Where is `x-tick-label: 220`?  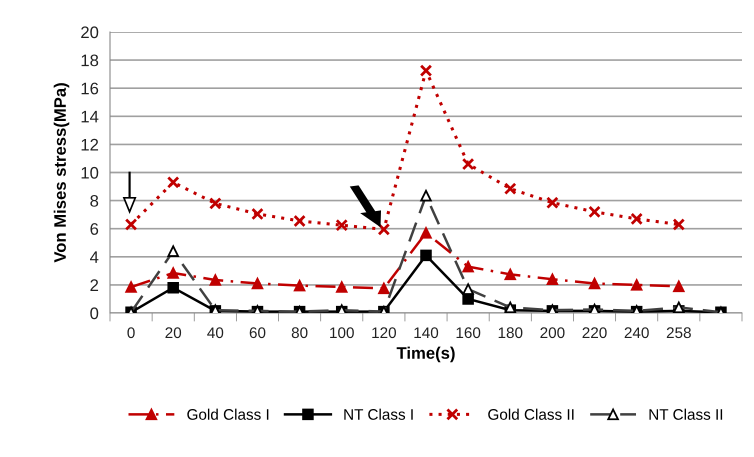 x-tick-label: 220 is located at coordinates (594, 332).